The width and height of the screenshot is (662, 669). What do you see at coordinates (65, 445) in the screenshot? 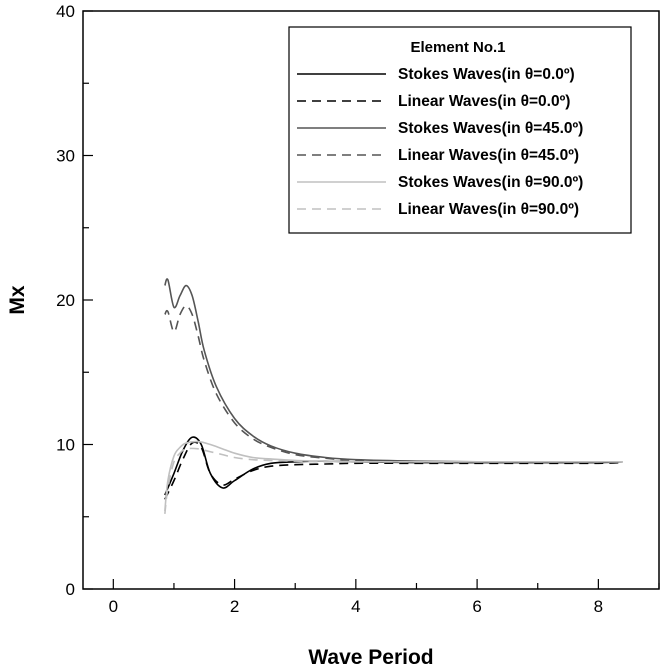
I see `y-tick-label: 10` at bounding box center [65, 445].